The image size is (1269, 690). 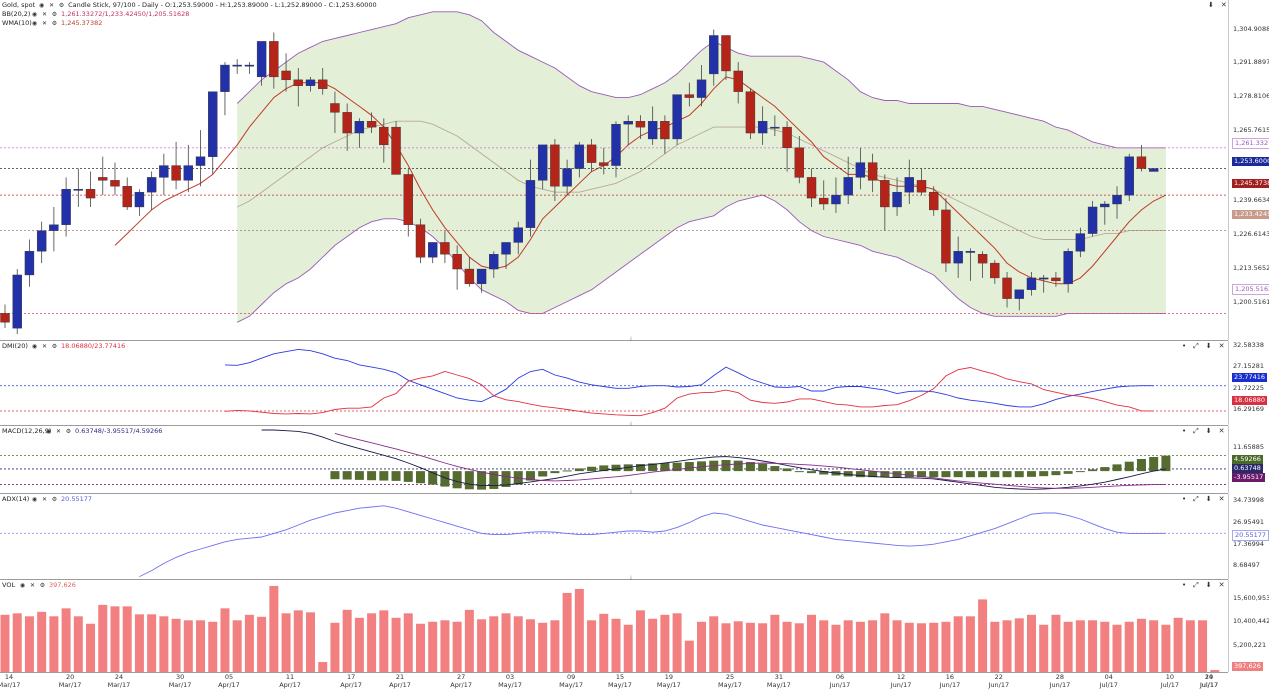 I want to click on vol-tag: 397,626, so click(x=1247, y=666).